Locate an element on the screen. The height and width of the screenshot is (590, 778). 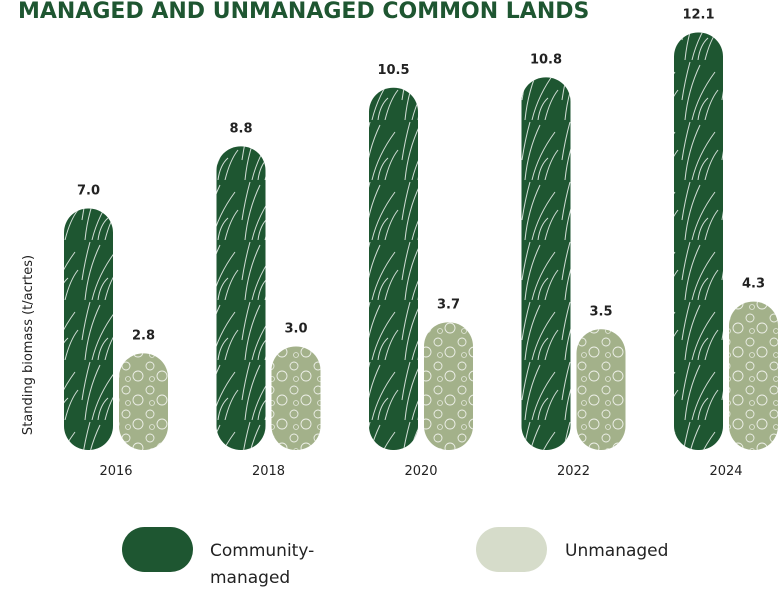
value-label: 10.8 is located at coordinates (546, 59).